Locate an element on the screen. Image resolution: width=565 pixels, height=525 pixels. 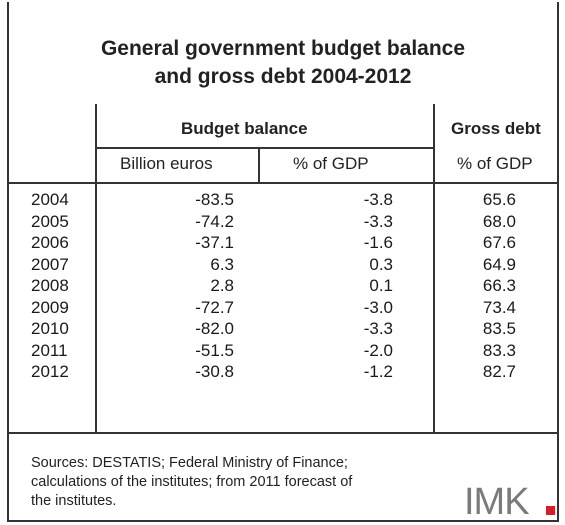
year-cell: 2004 is located at coordinates (50, 199).